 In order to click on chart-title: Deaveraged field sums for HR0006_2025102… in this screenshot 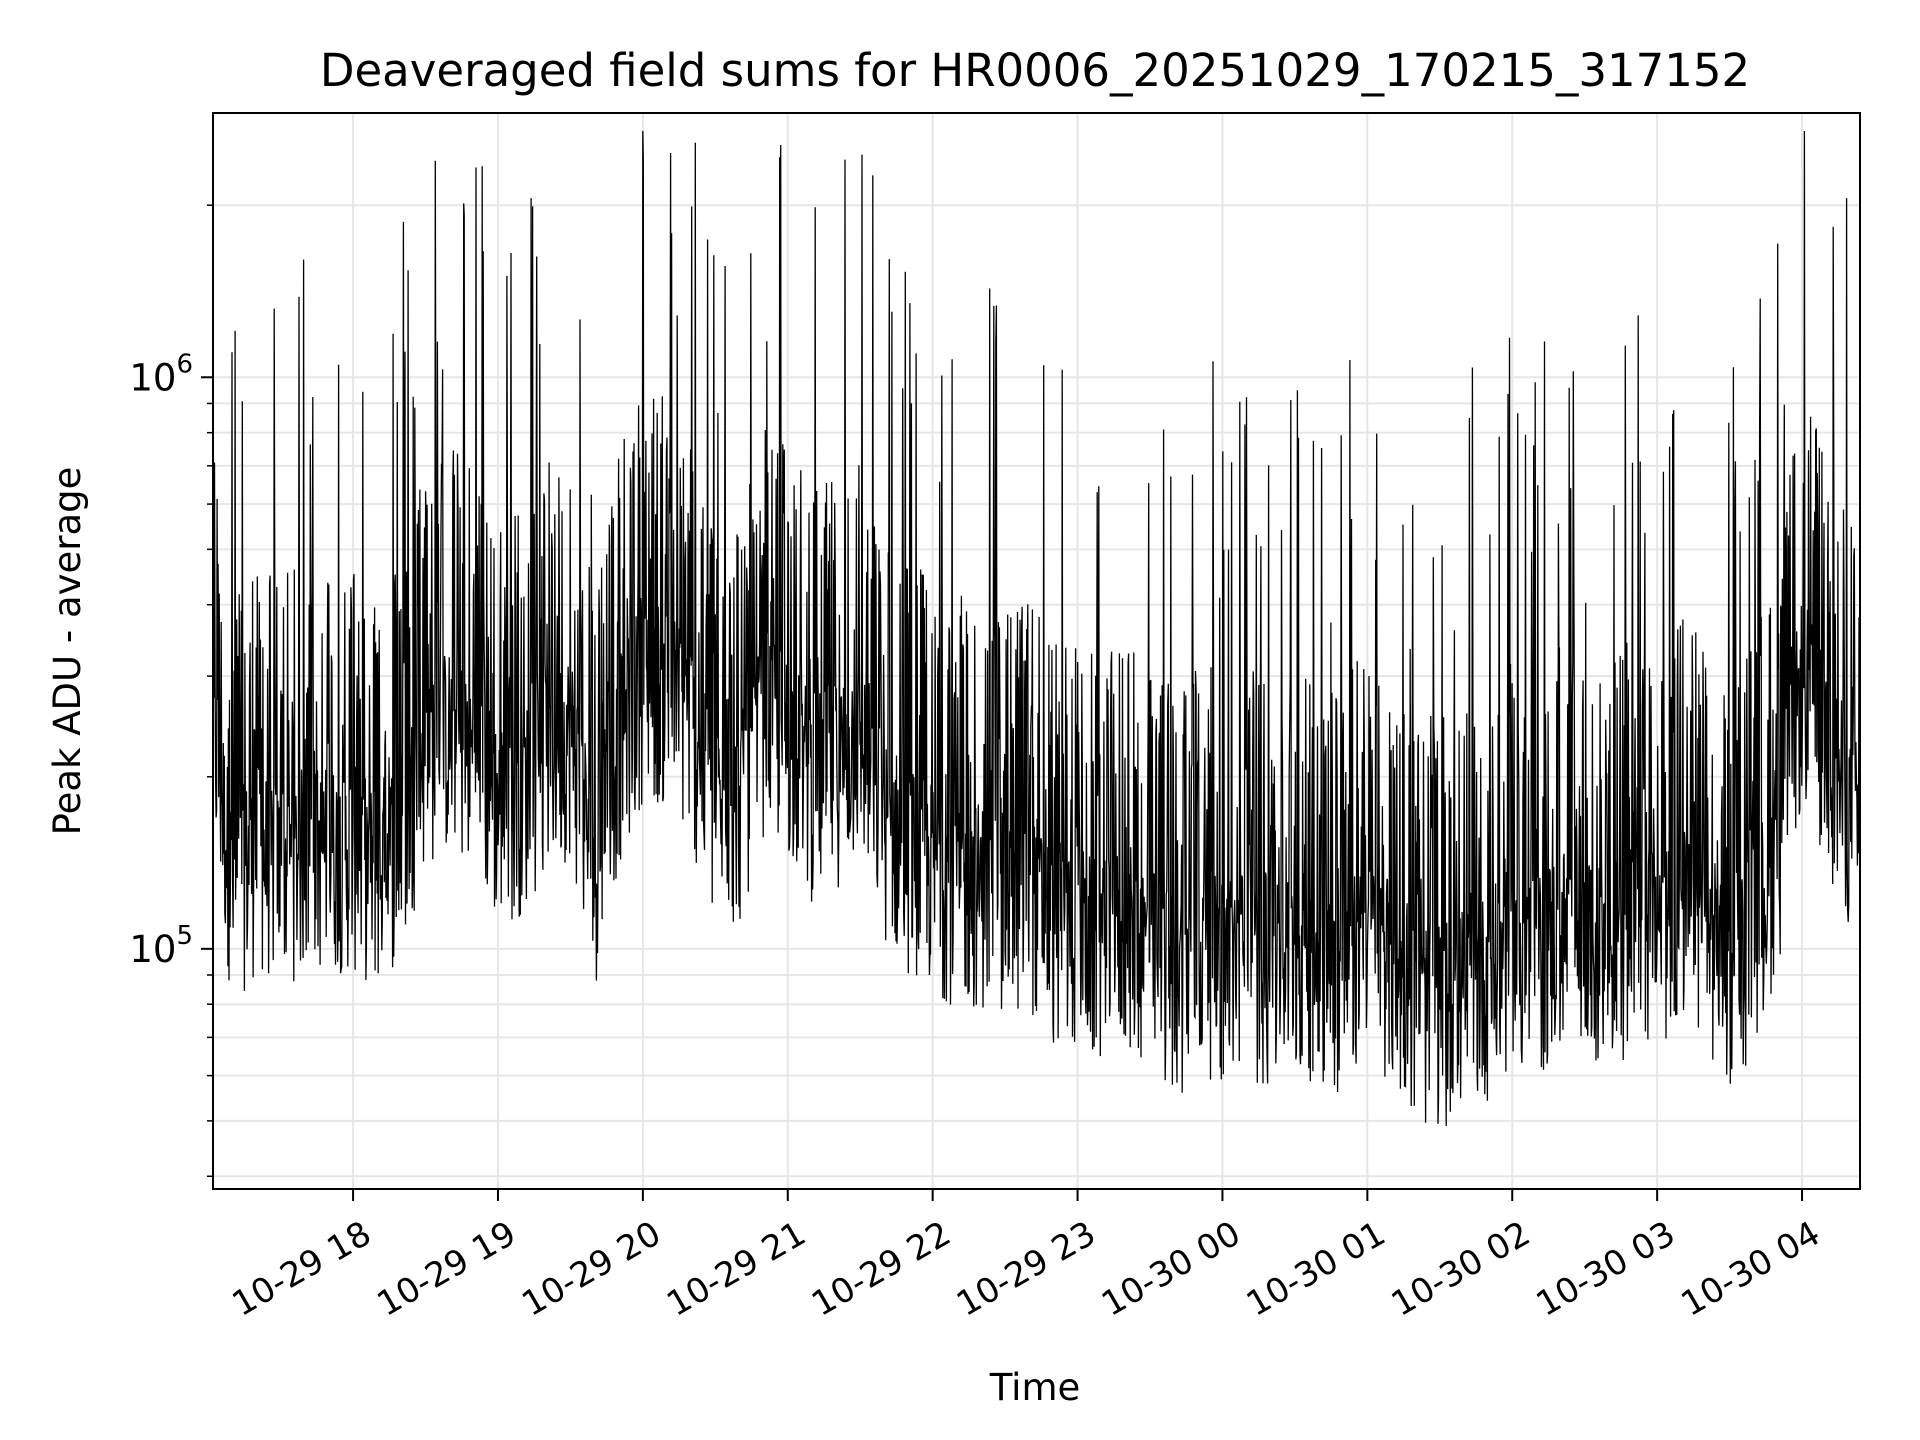, I will do `click(1035, 70)`.